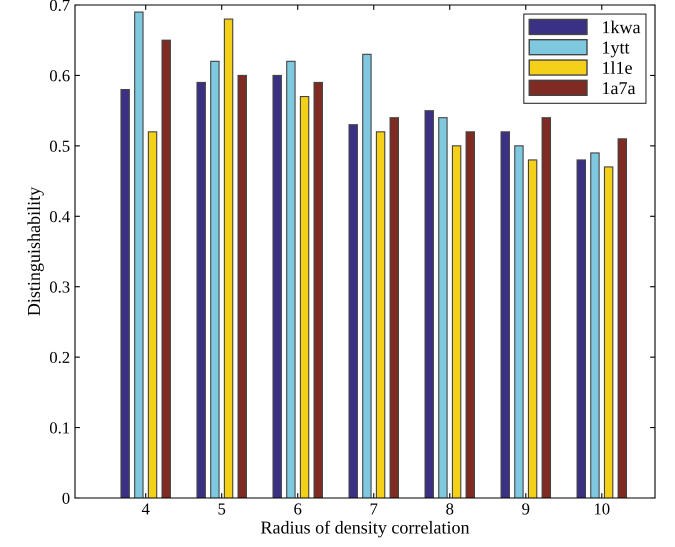  Describe the element at coordinates (298, 509) in the screenshot. I see `x-tick-label: 6` at that location.